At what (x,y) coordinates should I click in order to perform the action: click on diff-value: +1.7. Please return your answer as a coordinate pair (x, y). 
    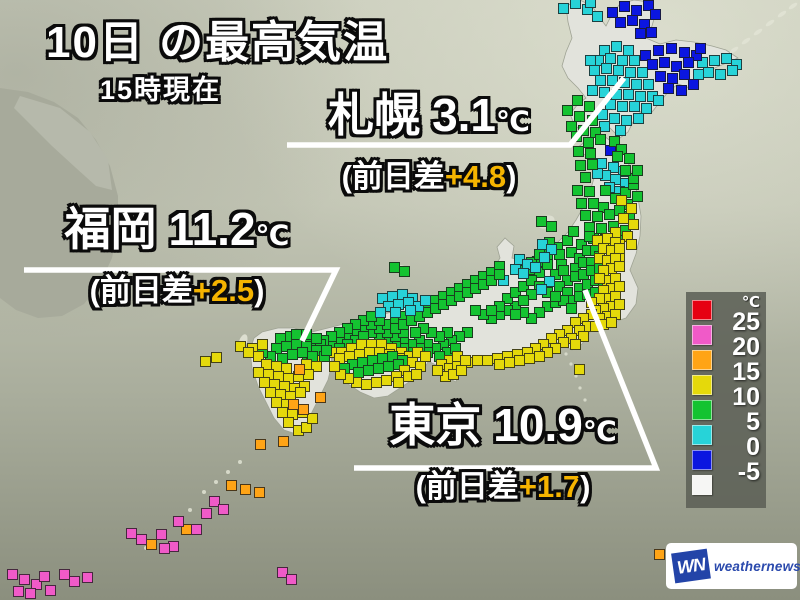
    Looking at the image, I should click on (549, 486).